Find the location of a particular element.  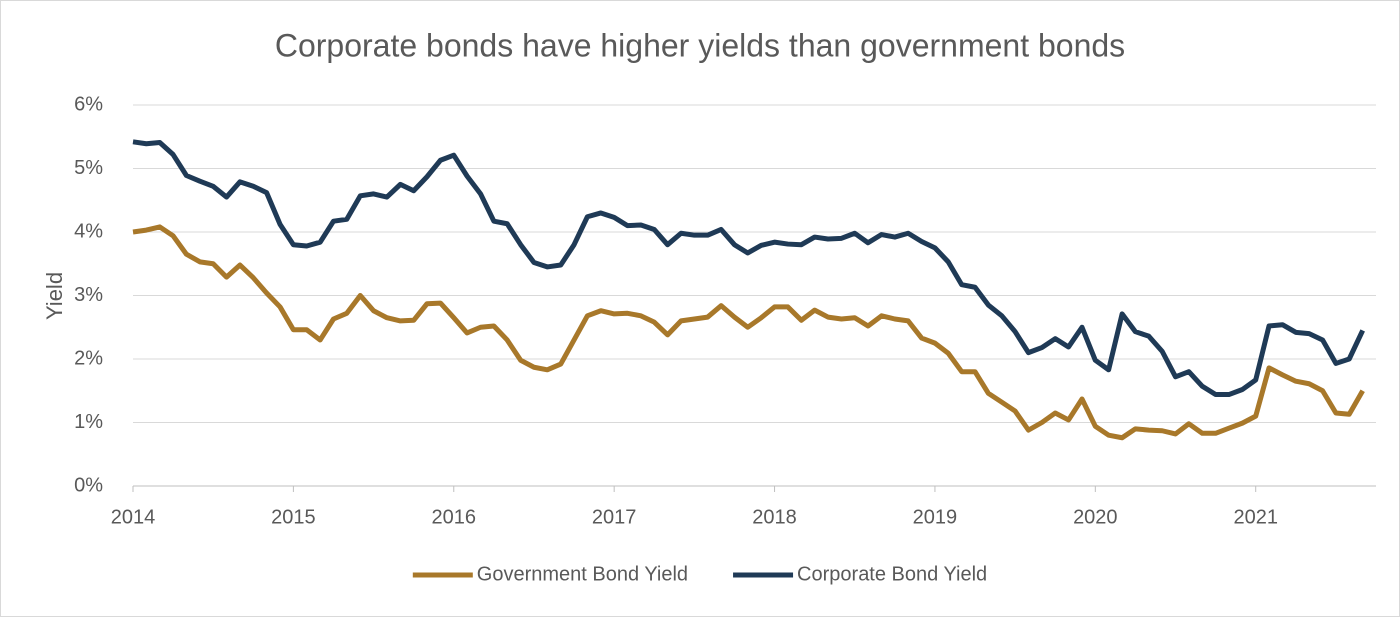

x-tick-label: 2014 is located at coordinates (133, 517).